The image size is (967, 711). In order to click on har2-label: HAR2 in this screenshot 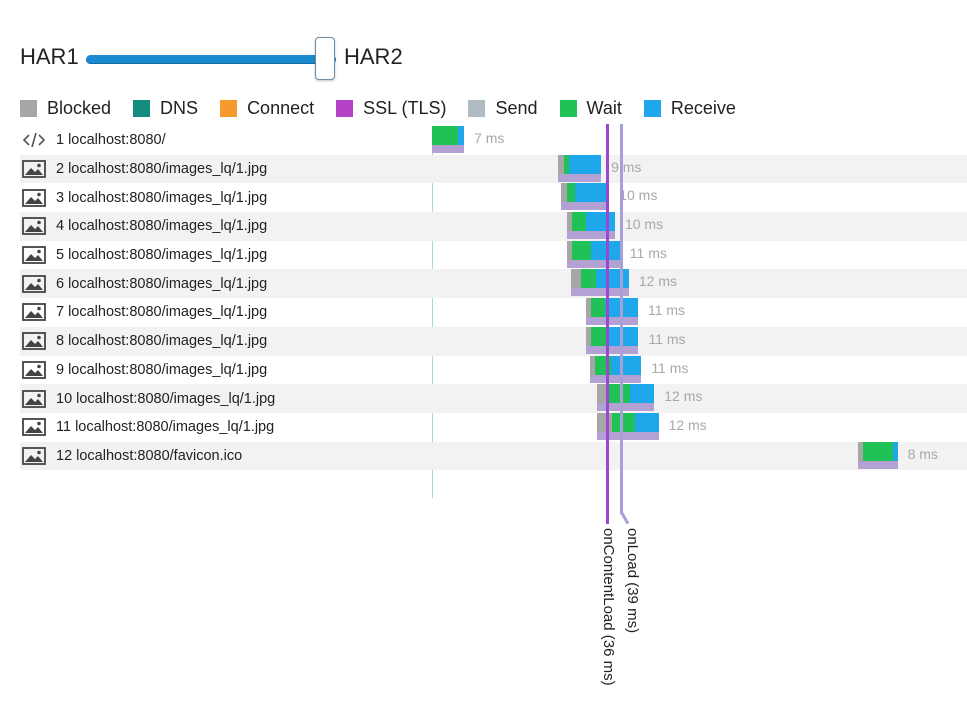, I will do `click(373, 56)`.